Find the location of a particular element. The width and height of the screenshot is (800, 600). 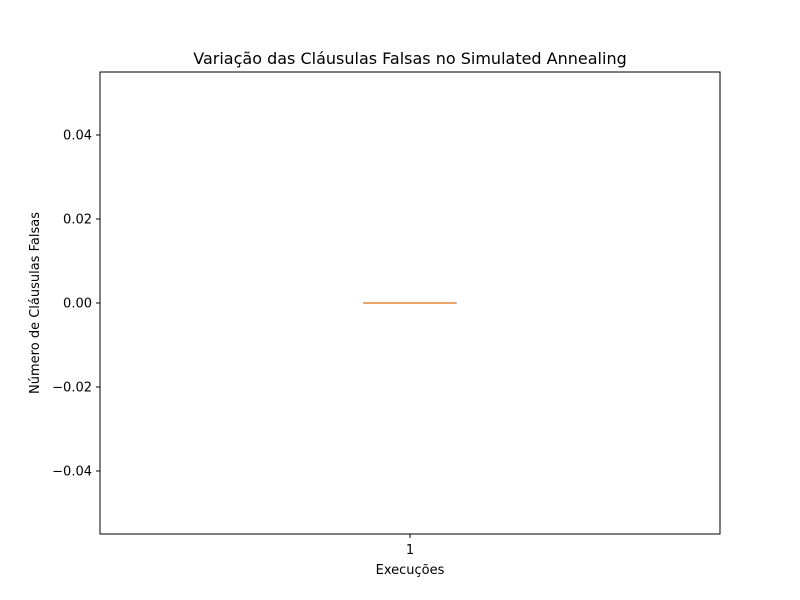

x-axis-ticks: 1 is located at coordinates (410, 546).